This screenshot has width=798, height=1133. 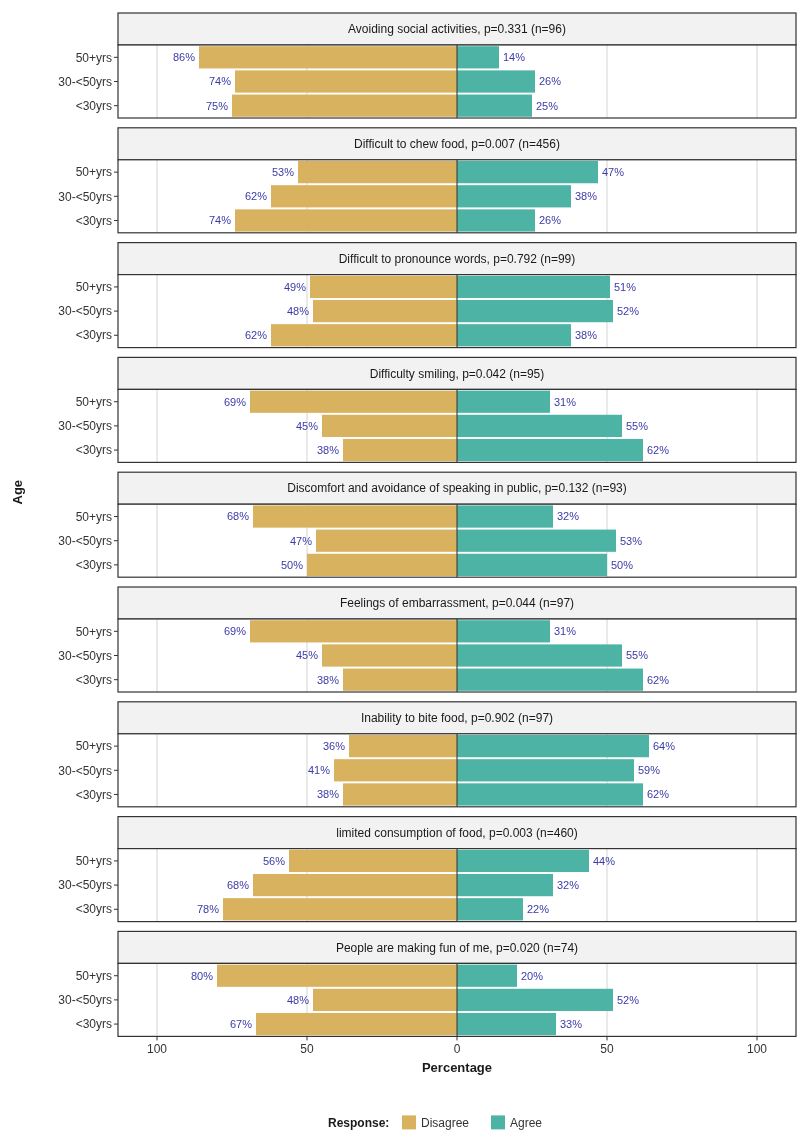 I want to click on chart-title: Feelings of embarrassment, p=0.044 (n=97), so click(x=457, y=603).